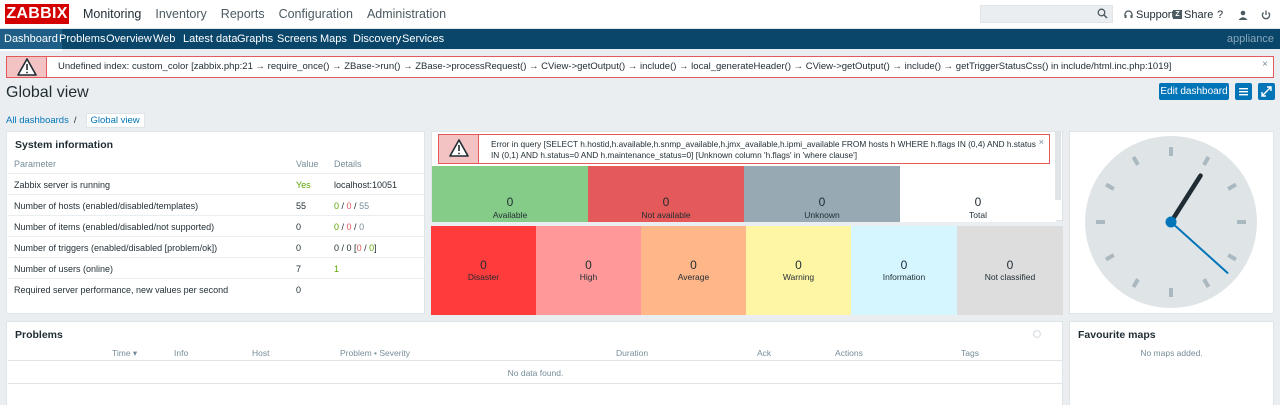  What do you see at coordinates (904, 270) in the screenshot?
I see `severity-information: 0 Information` at bounding box center [904, 270].